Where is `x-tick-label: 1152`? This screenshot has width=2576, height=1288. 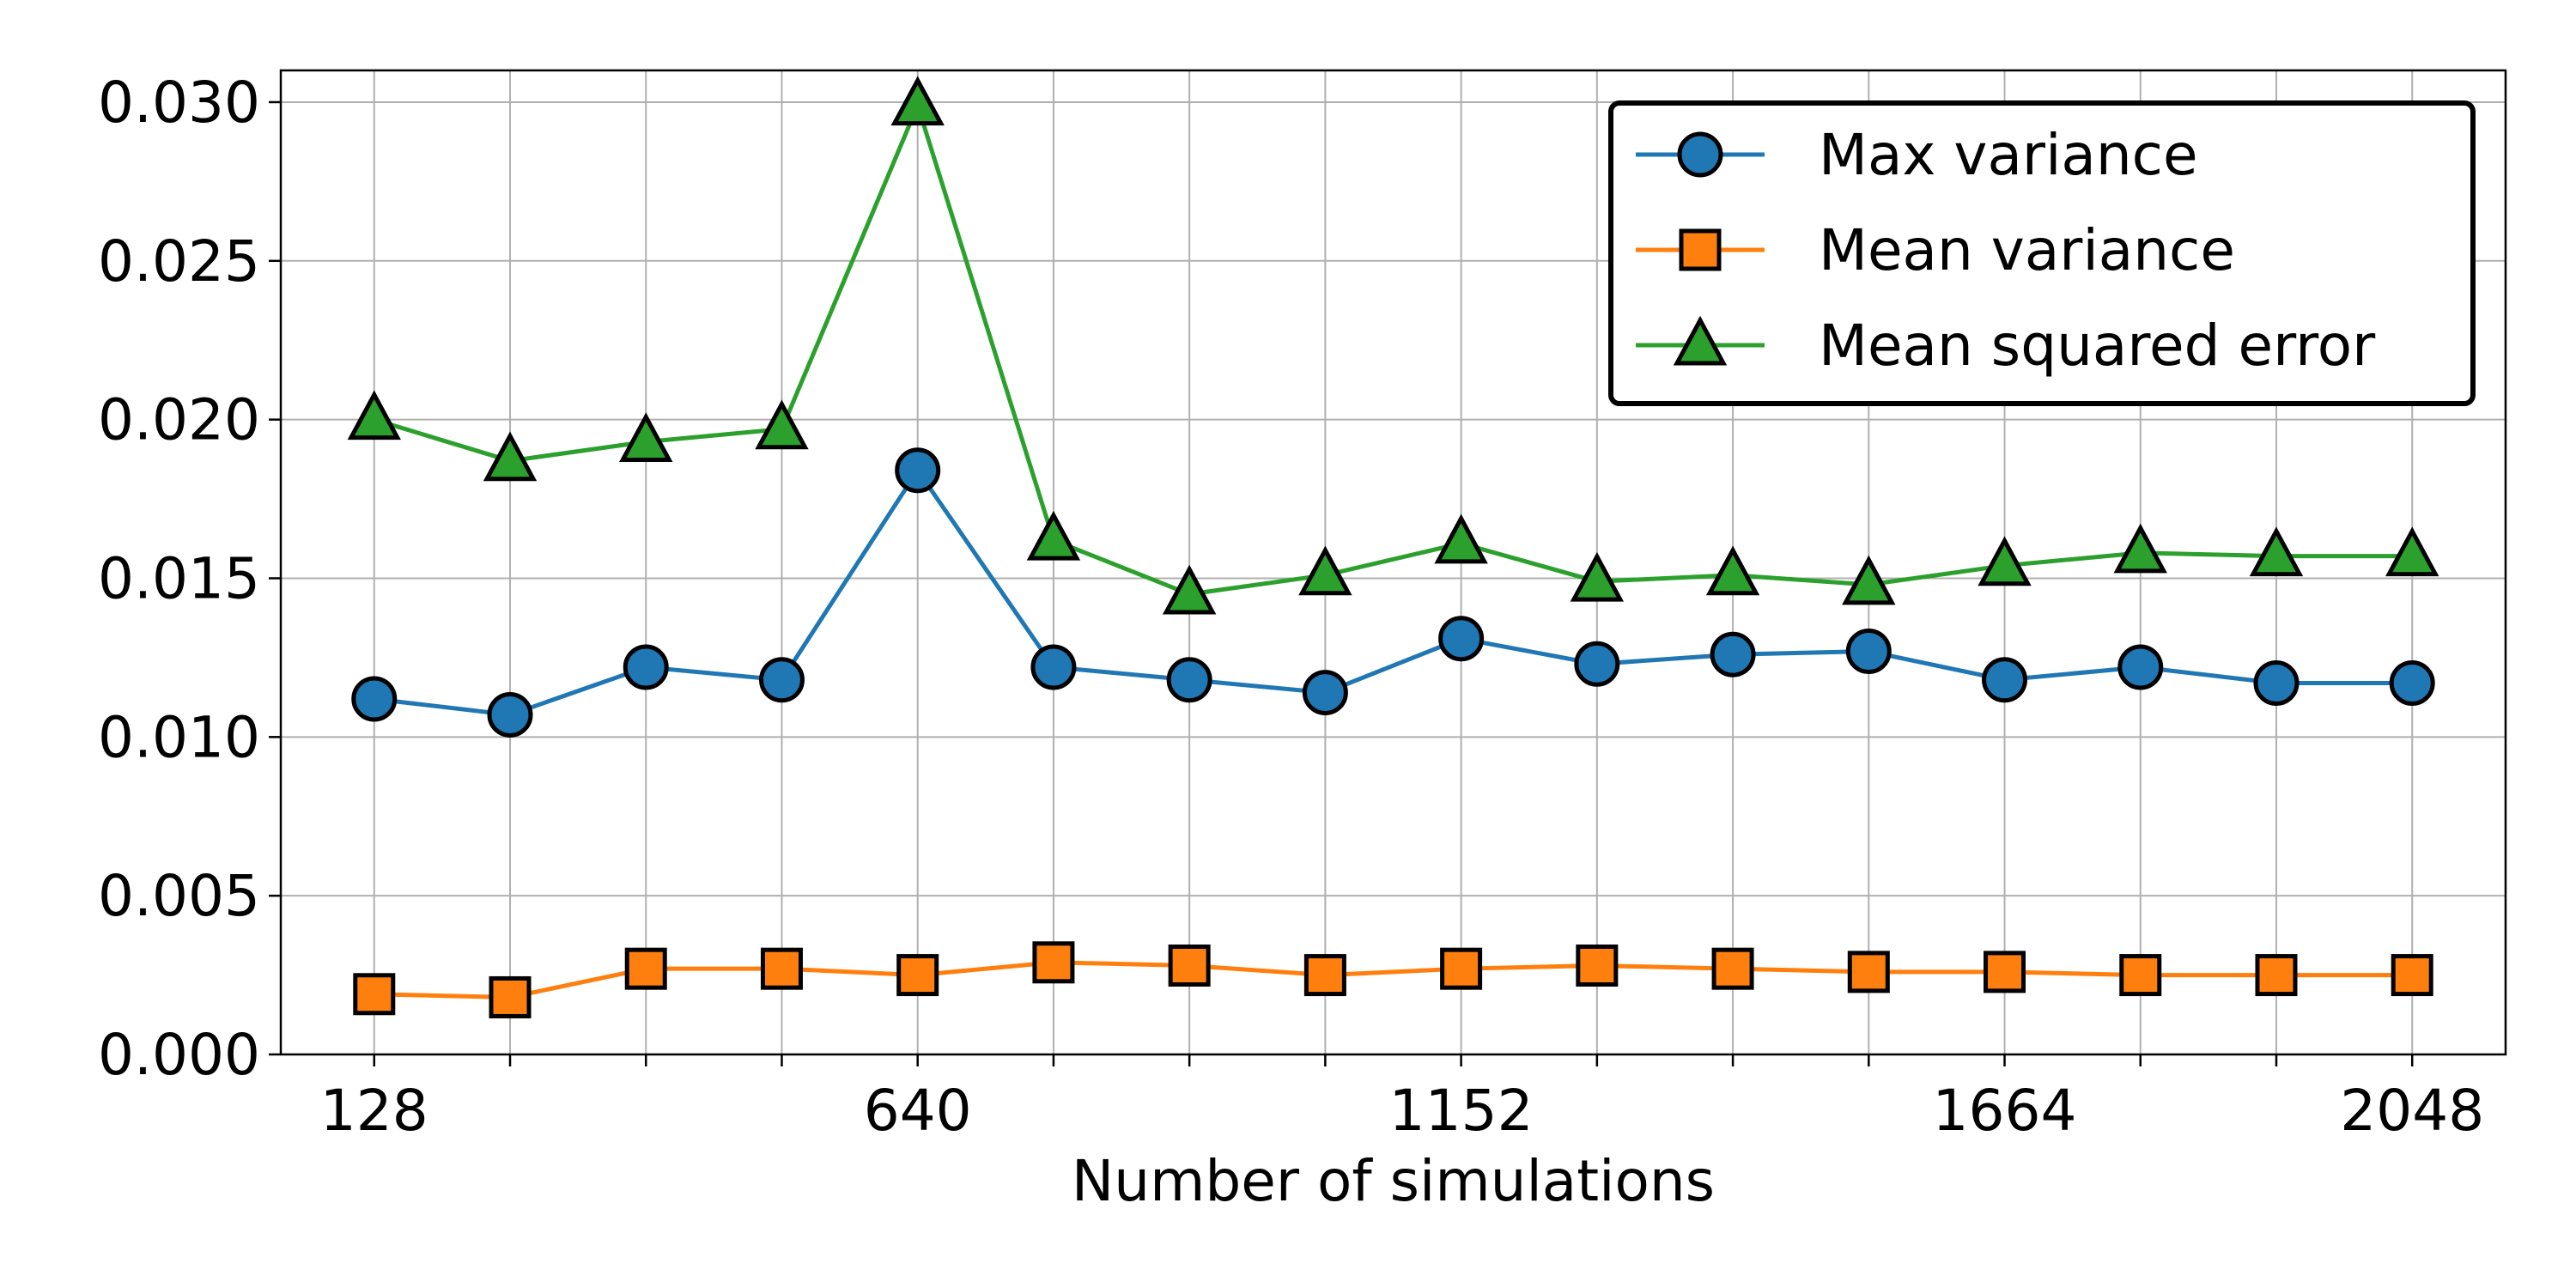 x-tick-label: 1152 is located at coordinates (1462, 1111).